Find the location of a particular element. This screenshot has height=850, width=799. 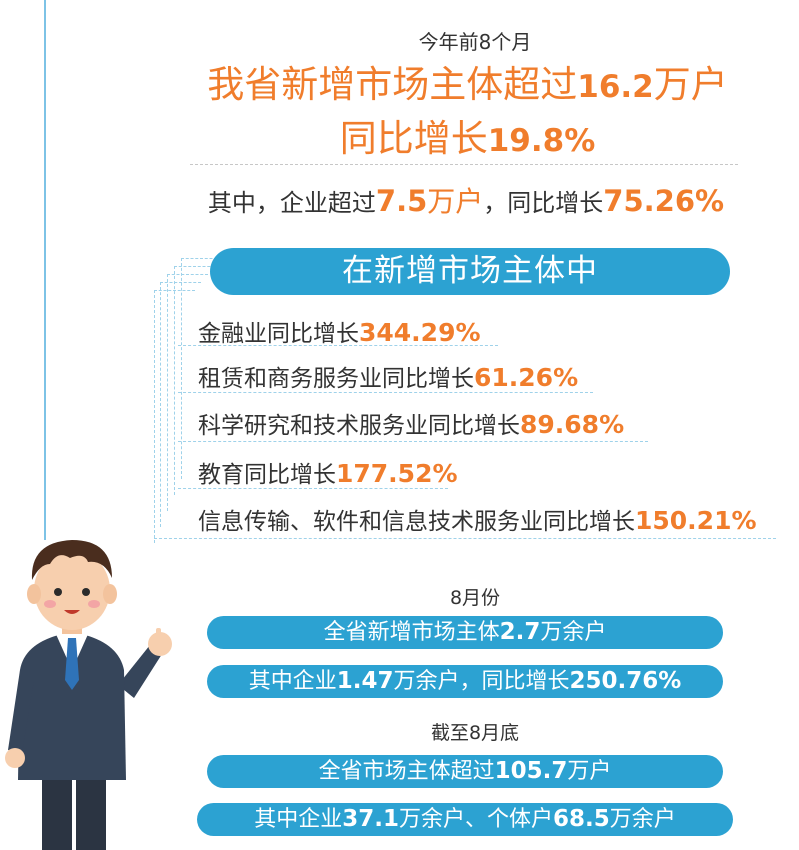

industries-section-title: 在新增市场主体中 is located at coordinates (470, 271).